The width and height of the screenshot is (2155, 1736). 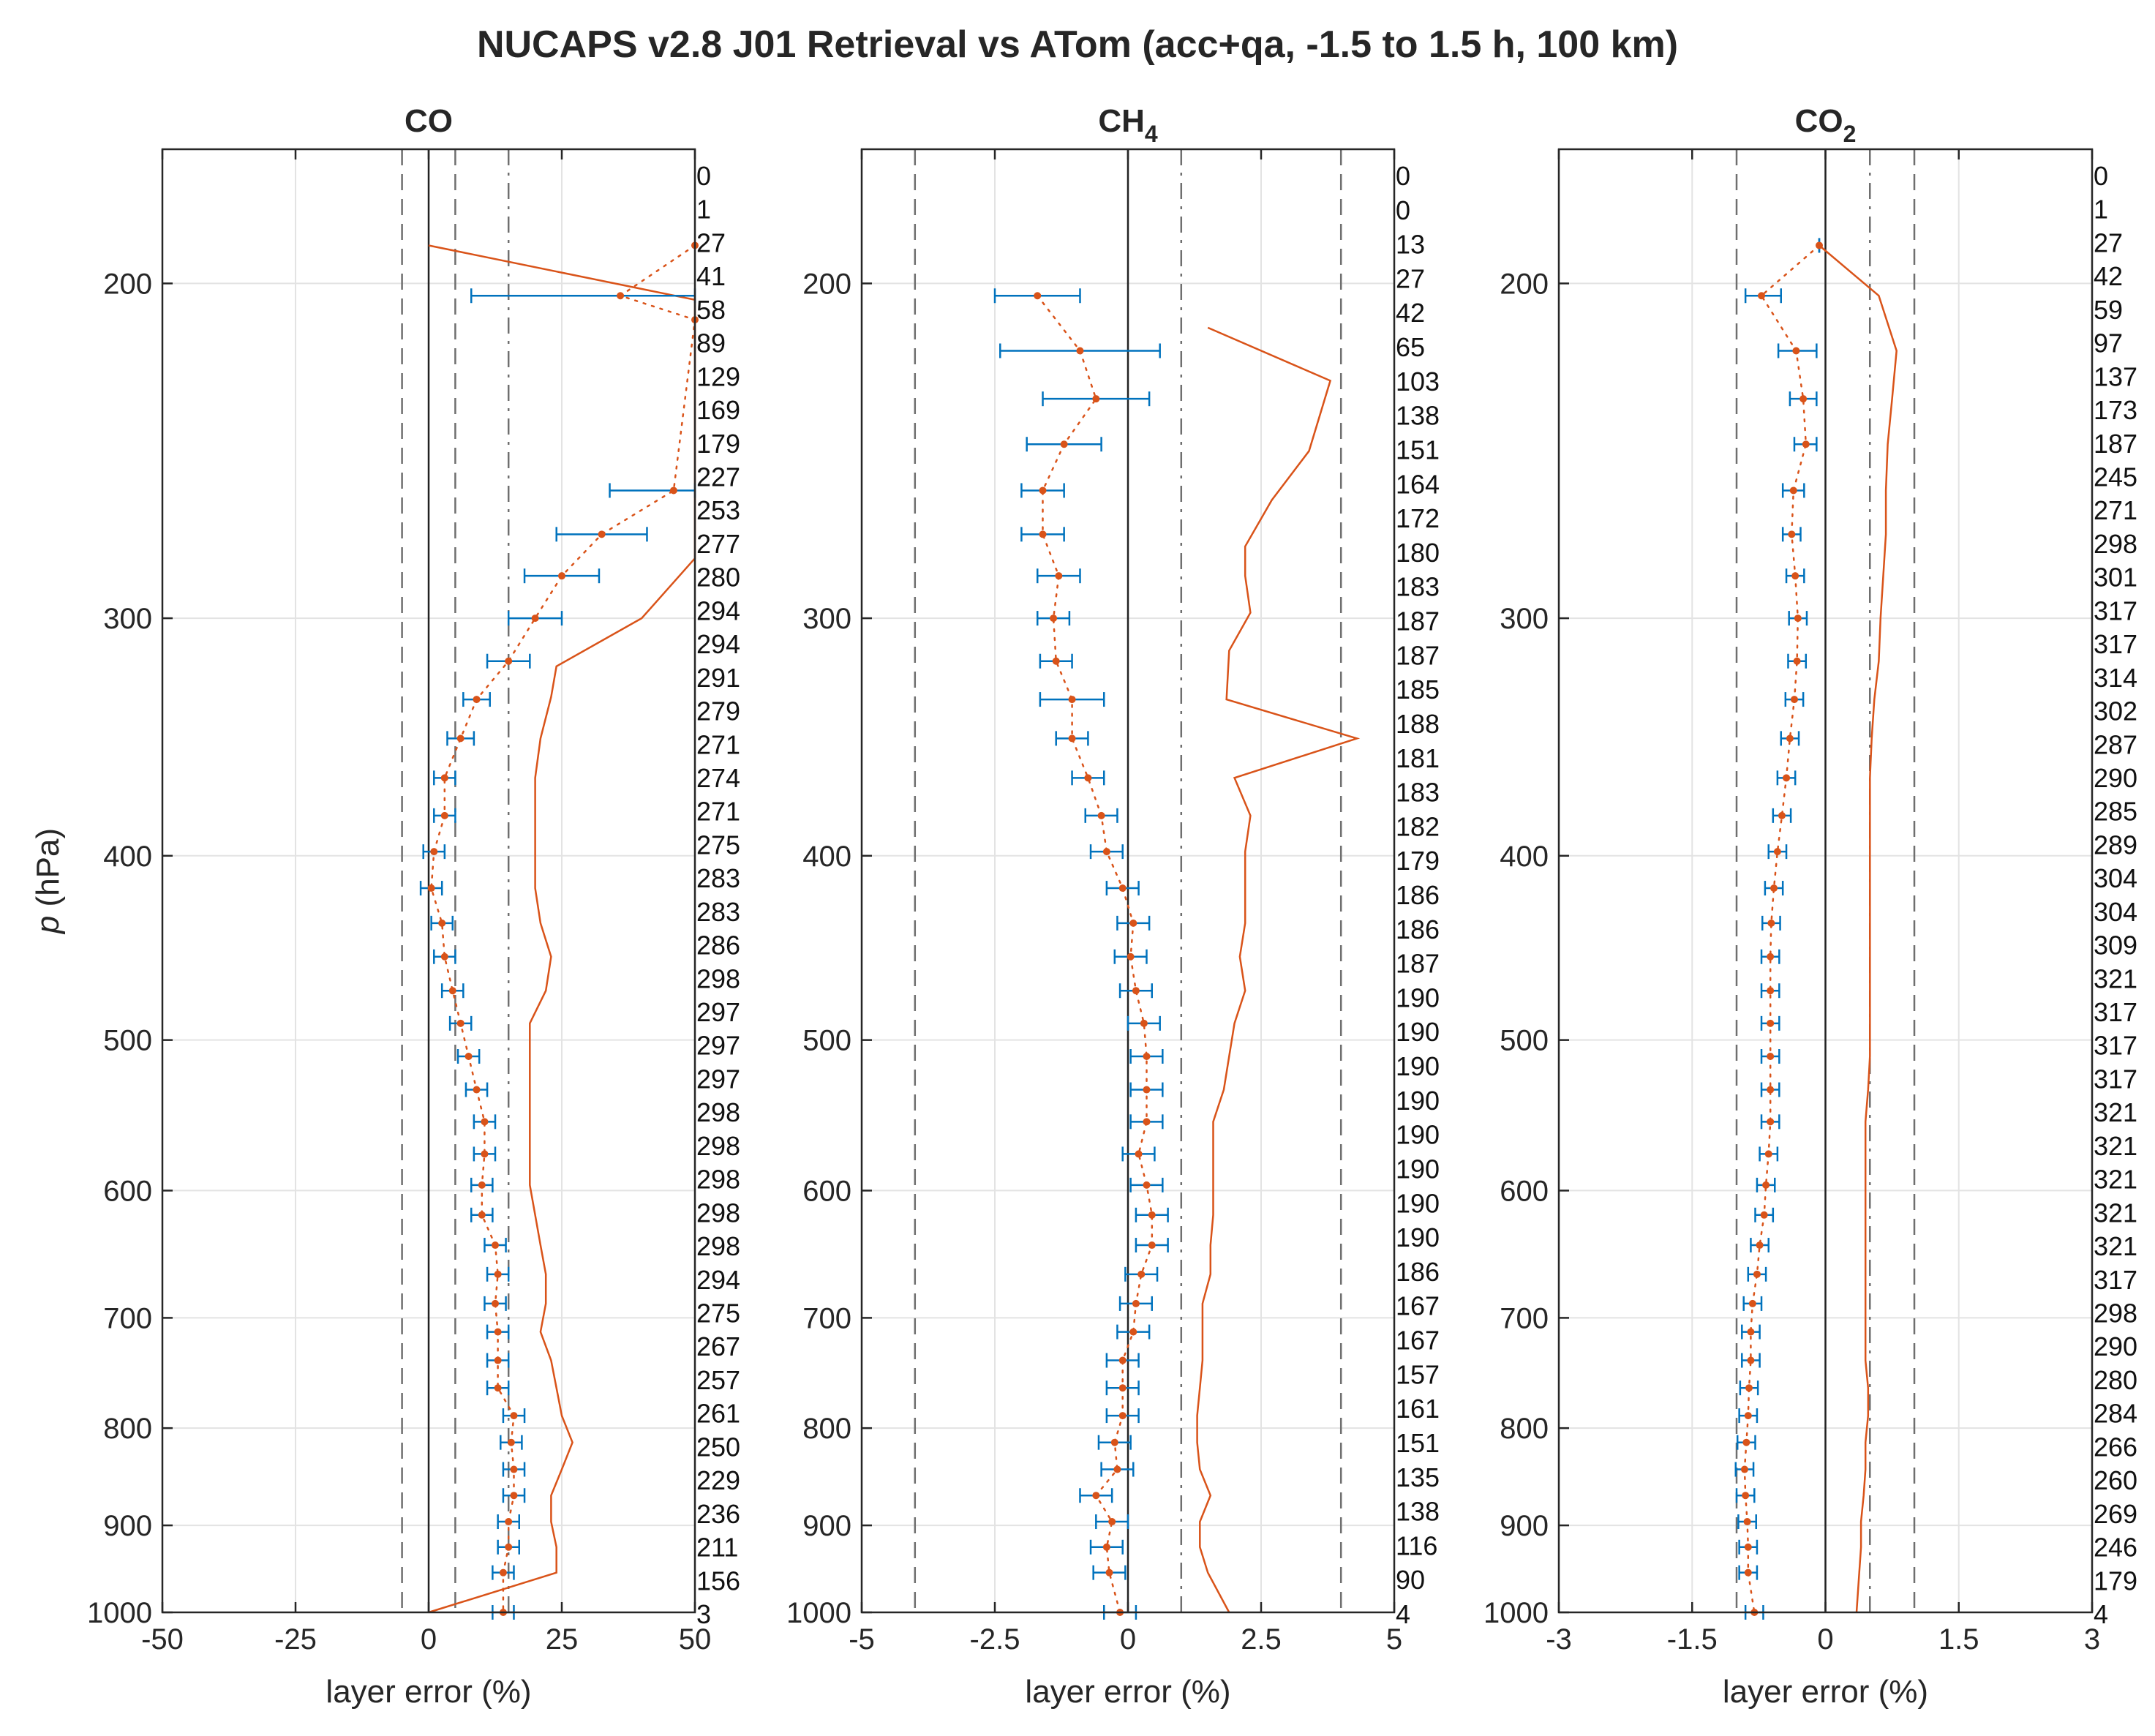 What do you see at coordinates (1403, 1614) in the screenshot?
I see `sample-count-label: 4` at bounding box center [1403, 1614].